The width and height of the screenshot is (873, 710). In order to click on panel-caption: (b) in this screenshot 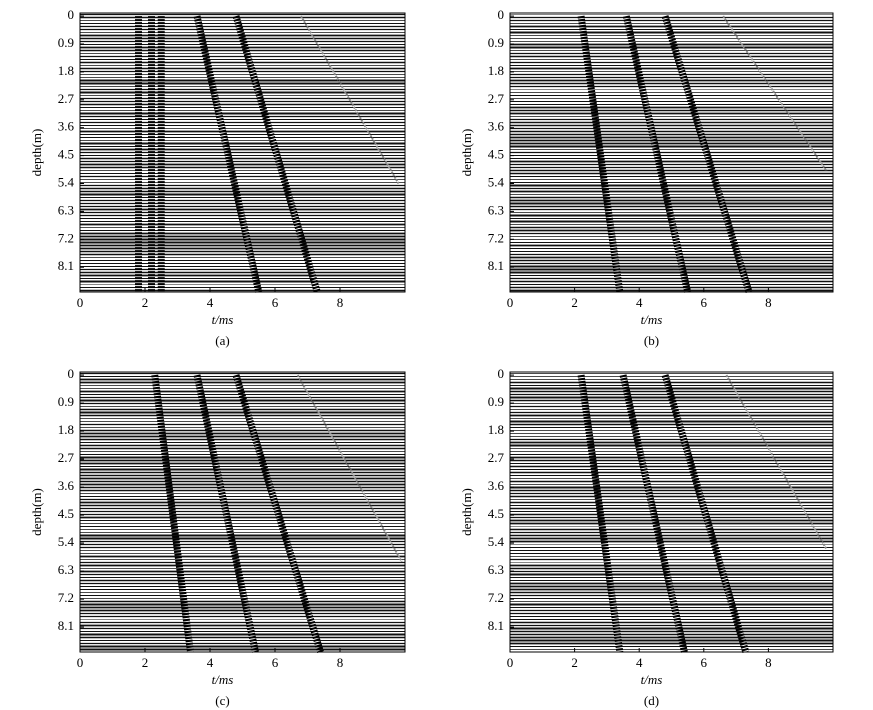, I will do `click(651, 340)`.